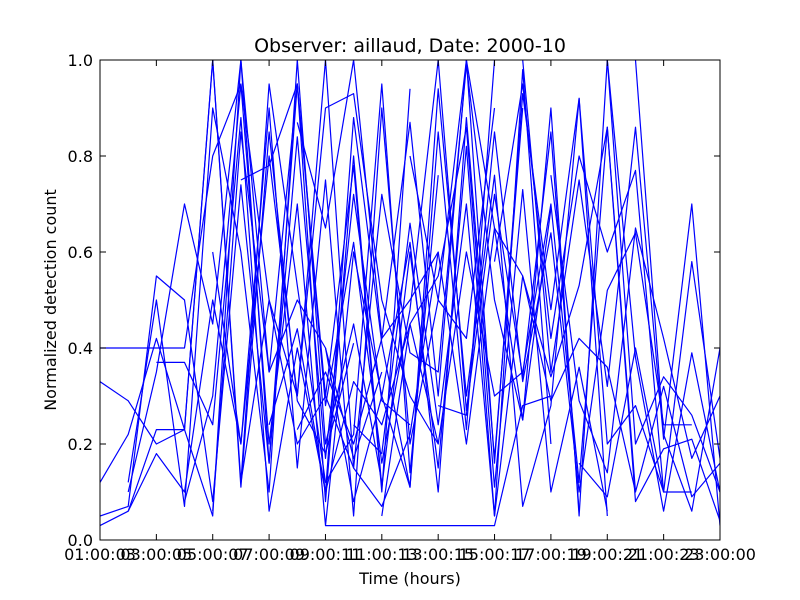 The height and width of the screenshot is (600, 800). I want to click on x-tick-label: 21:00:23, so click(664, 554).